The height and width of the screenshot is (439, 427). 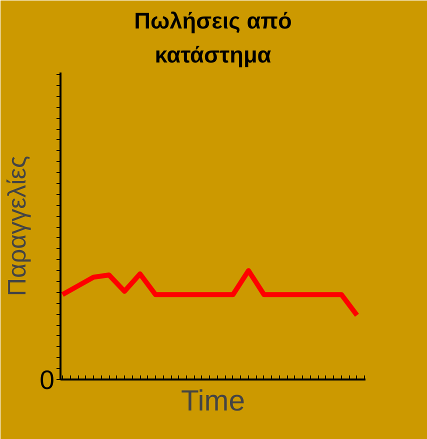 What do you see at coordinates (213, 401) in the screenshot?
I see `x-axis-title: Time` at bounding box center [213, 401].